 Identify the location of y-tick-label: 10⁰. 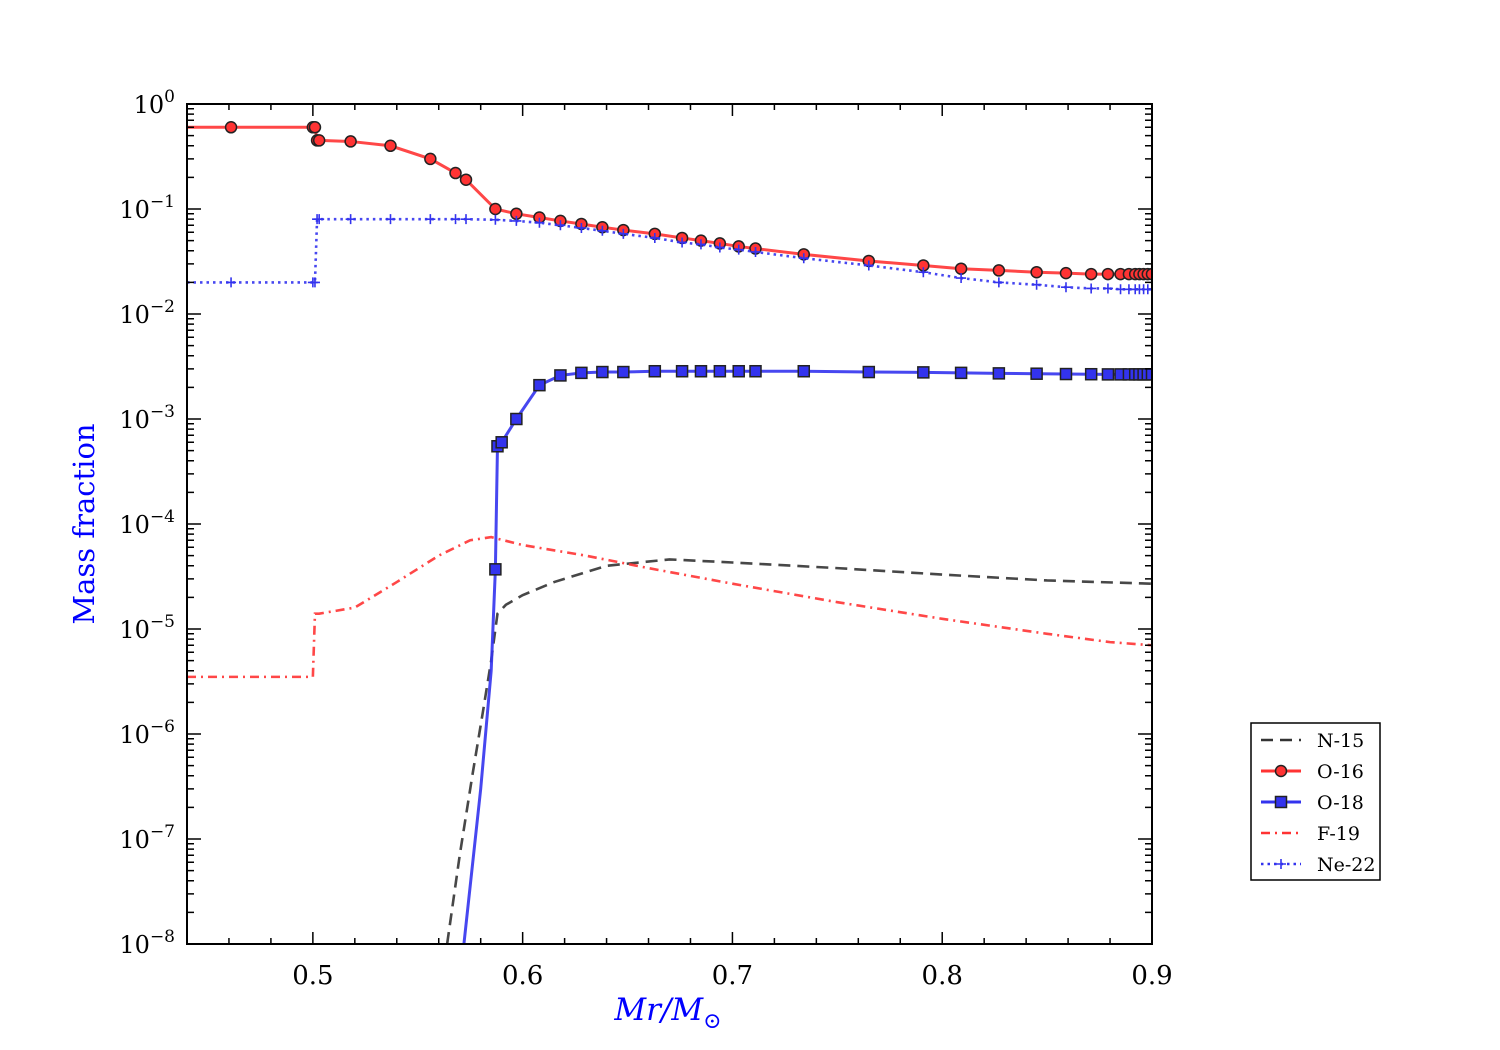
(154, 103).